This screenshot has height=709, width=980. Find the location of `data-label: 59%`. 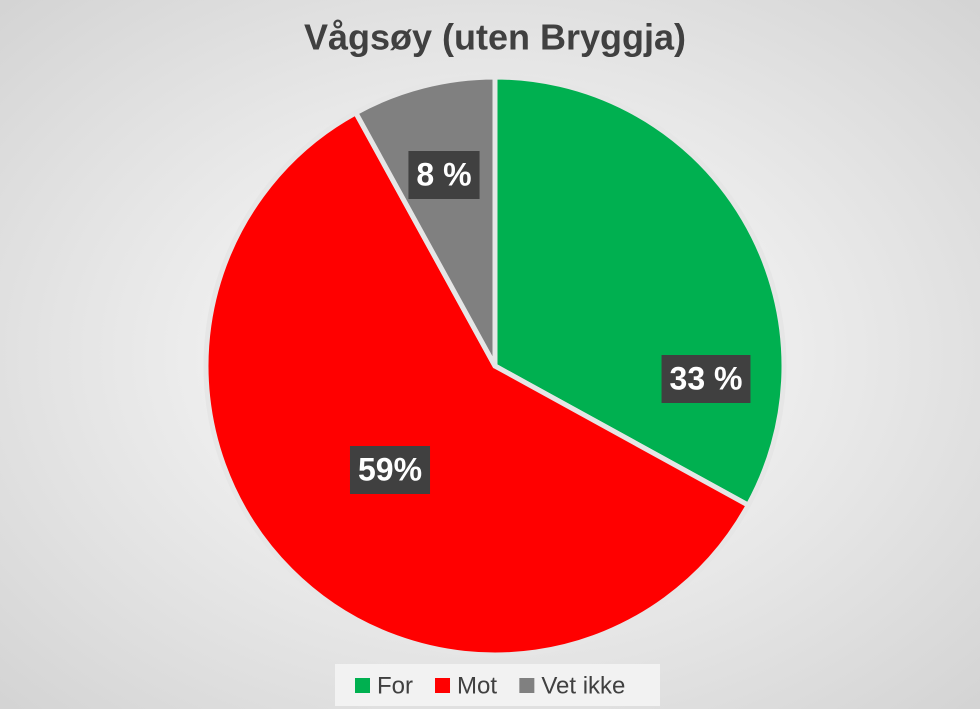

data-label: 59% is located at coordinates (390, 470).